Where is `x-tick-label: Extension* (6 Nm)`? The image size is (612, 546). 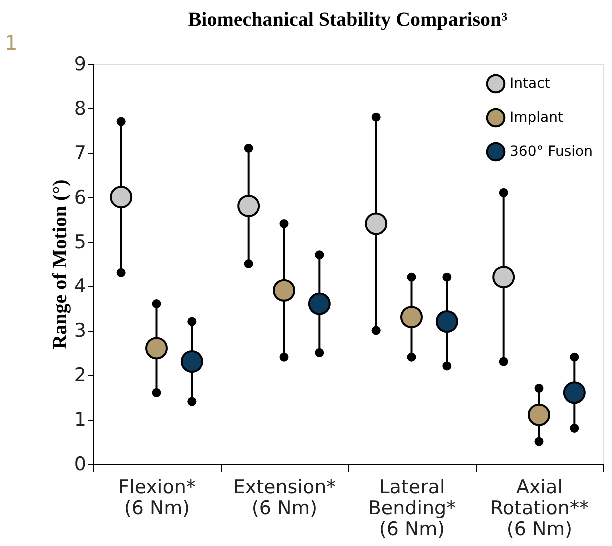 x-tick-label: Extension* (6 Nm) is located at coordinates (284, 498).